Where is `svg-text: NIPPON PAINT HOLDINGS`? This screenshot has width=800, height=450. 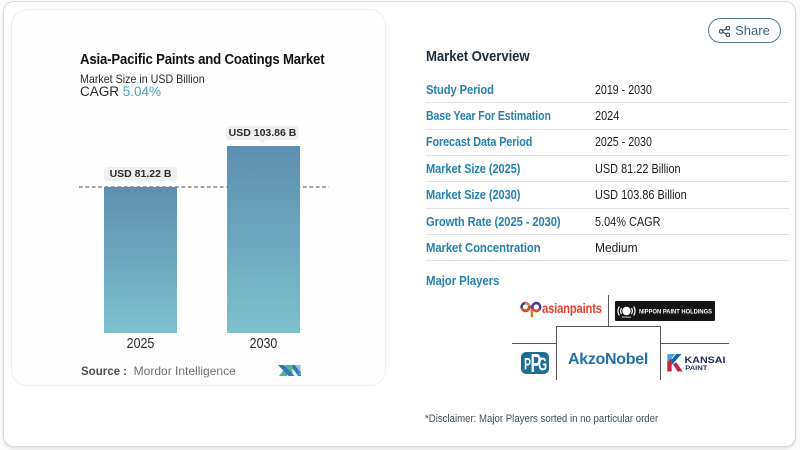
svg-text: NIPPON PAINT HOLDINGS is located at coordinates (675, 312).